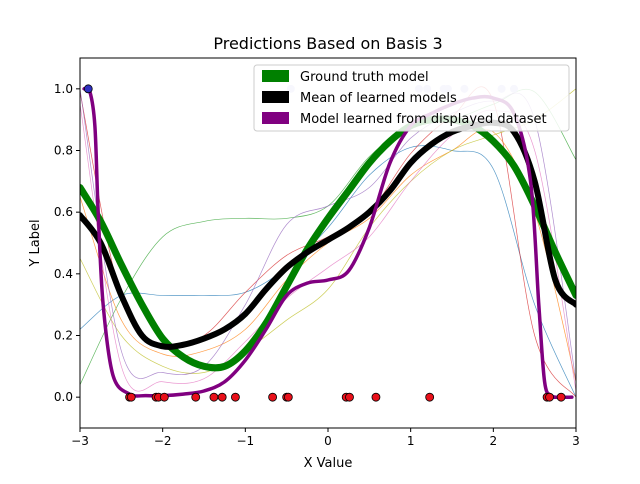 Image resolution: width=640 pixels, height=484 pixels. Describe the element at coordinates (494, 441) in the screenshot. I see `x-tick-label-5: 2` at that location.